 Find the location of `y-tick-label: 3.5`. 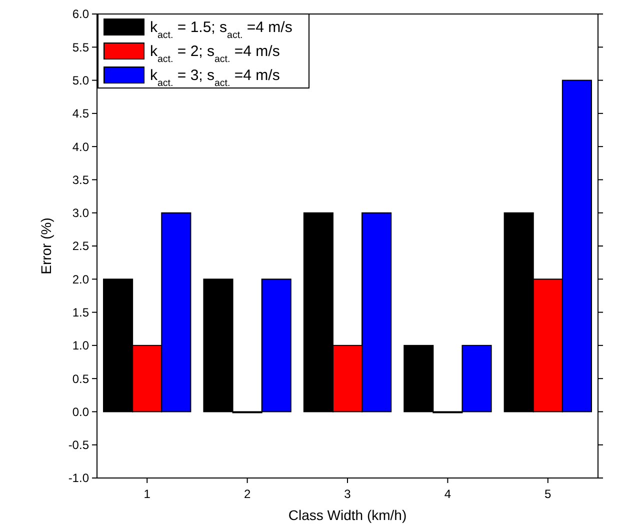

y-tick-label: 3.5 is located at coordinates (81, 179).